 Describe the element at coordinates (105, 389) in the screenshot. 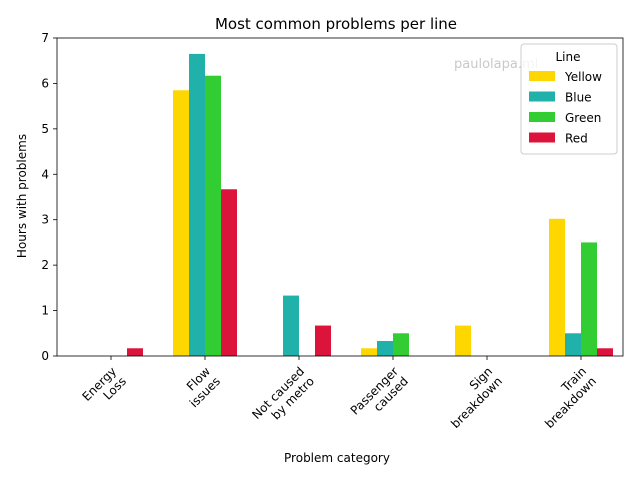

I see `x-tick-label: EnergyLoss` at that location.